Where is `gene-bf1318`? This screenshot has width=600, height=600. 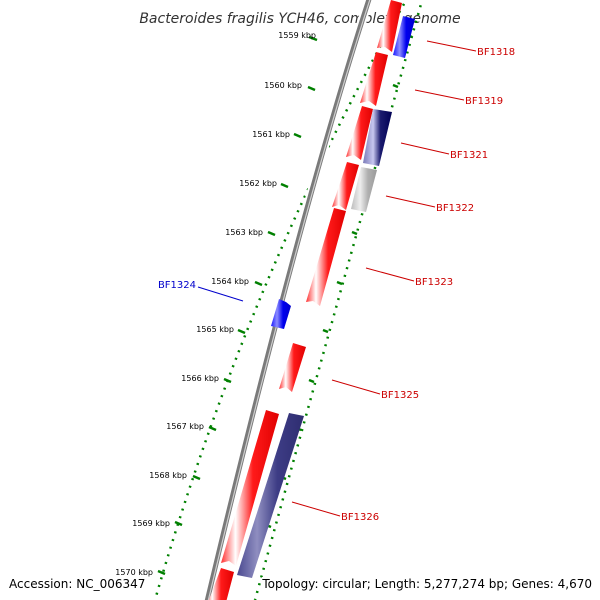 gene-bf1318 is located at coordinates (404, 37).